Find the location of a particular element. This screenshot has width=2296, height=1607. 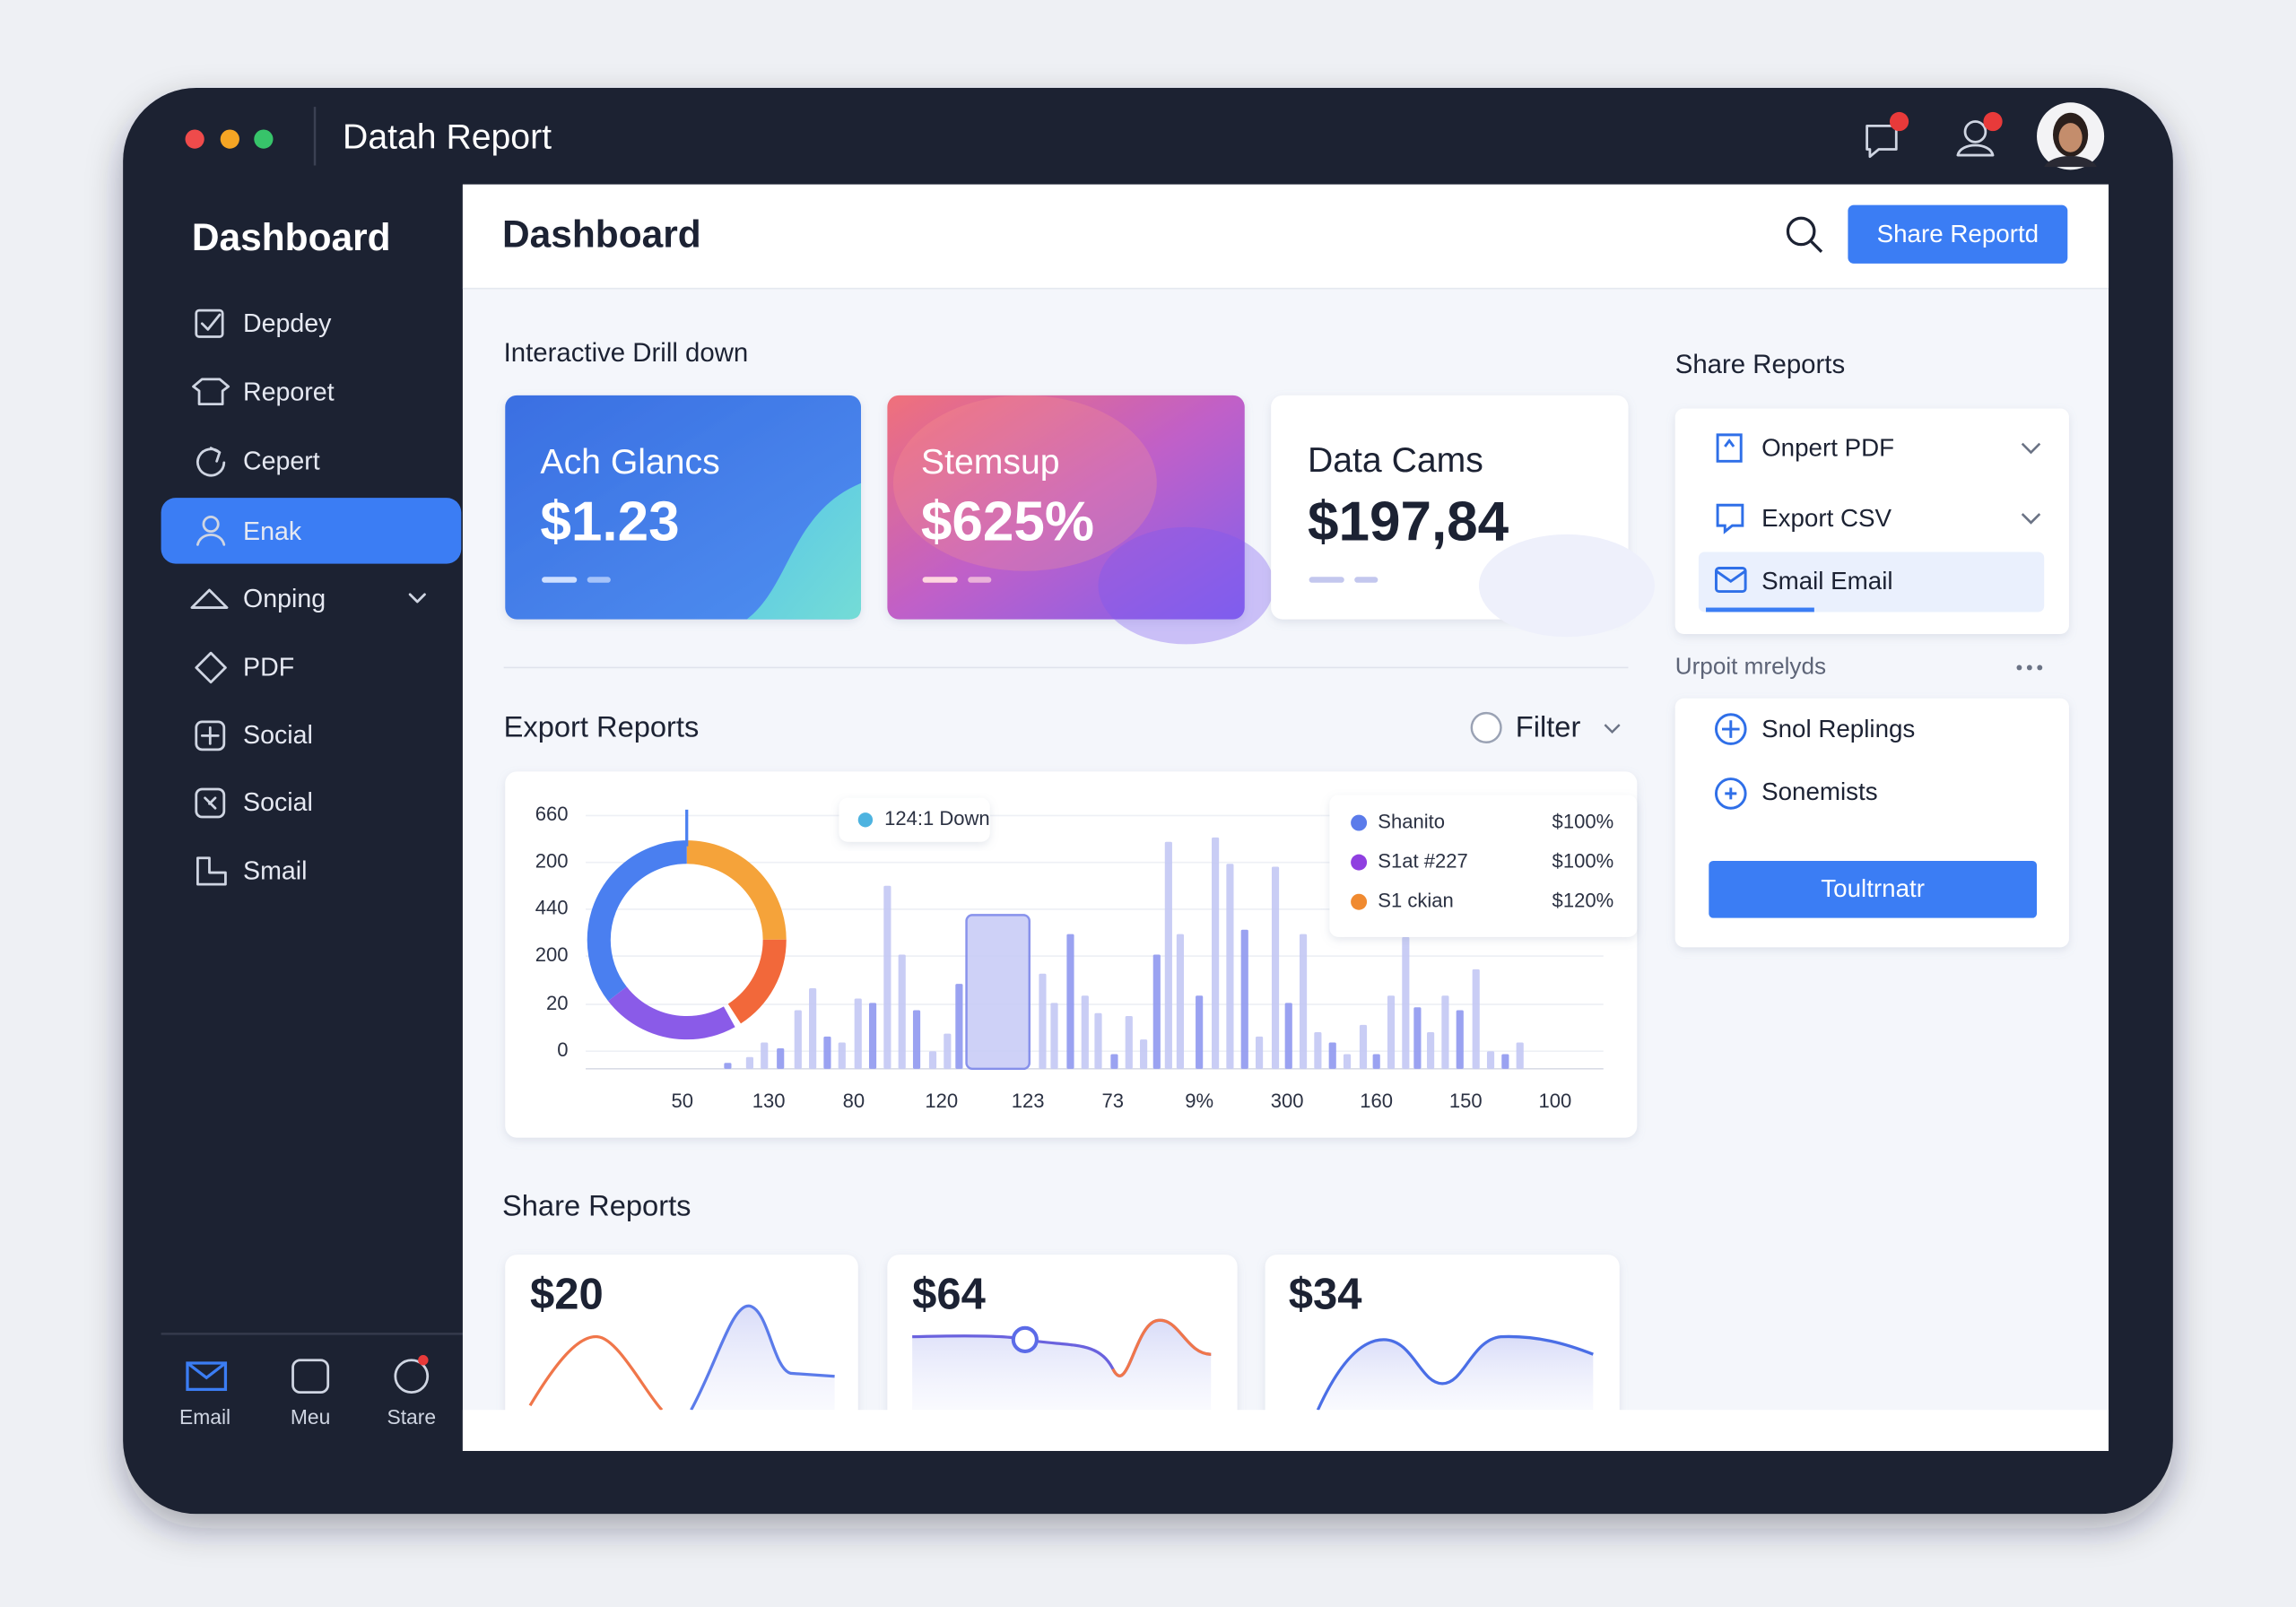

tag-label: 124:1 Down is located at coordinates (937, 819).